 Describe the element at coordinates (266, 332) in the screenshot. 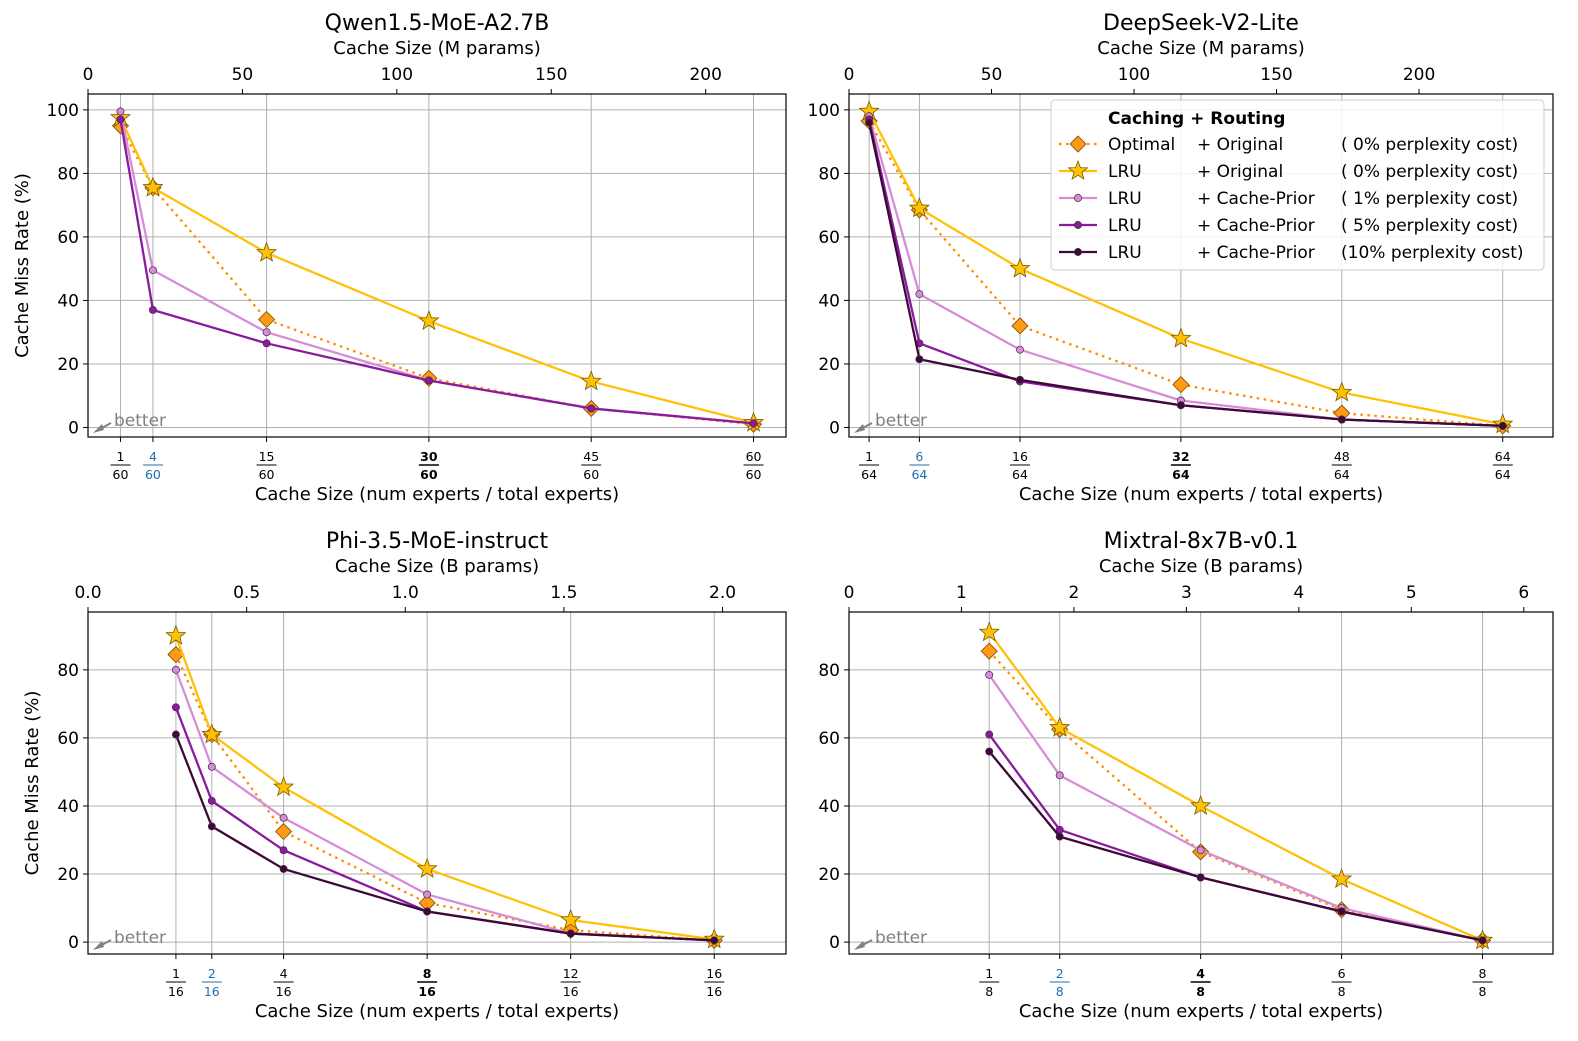

I see `data-point-cp1` at that location.